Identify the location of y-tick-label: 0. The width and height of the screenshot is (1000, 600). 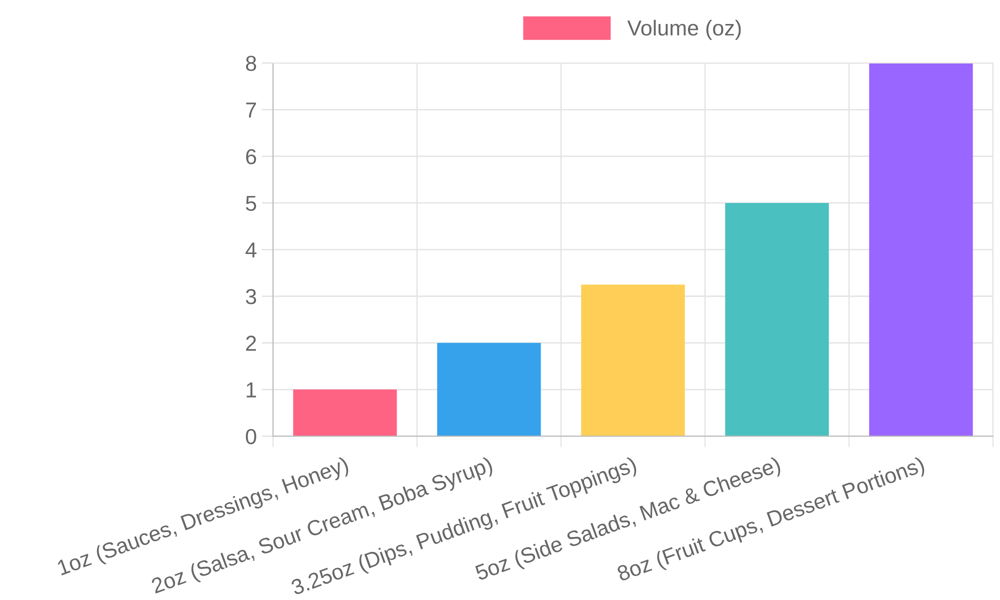
(251, 436).